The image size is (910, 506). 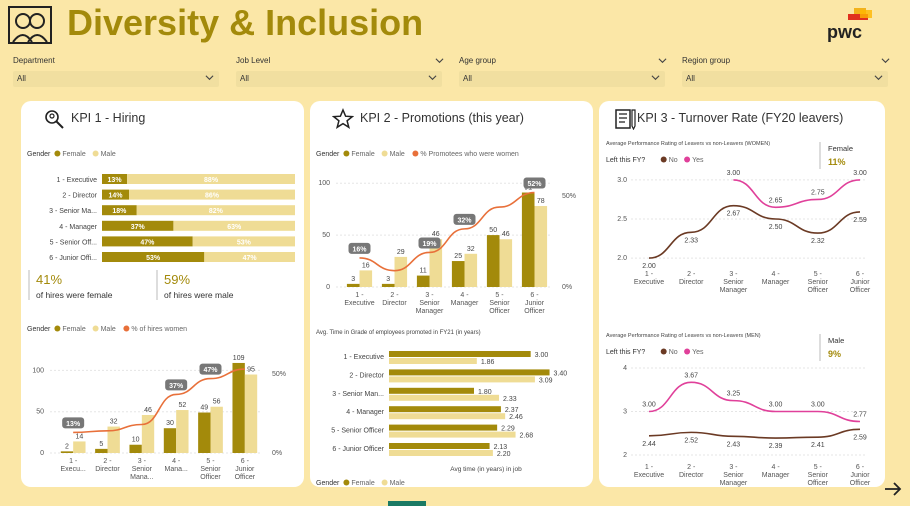 What do you see at coordinates (245, 22) in the screenshot?
I see `page-title: Diversity & Inclusion` at bounding box center [245, 22].